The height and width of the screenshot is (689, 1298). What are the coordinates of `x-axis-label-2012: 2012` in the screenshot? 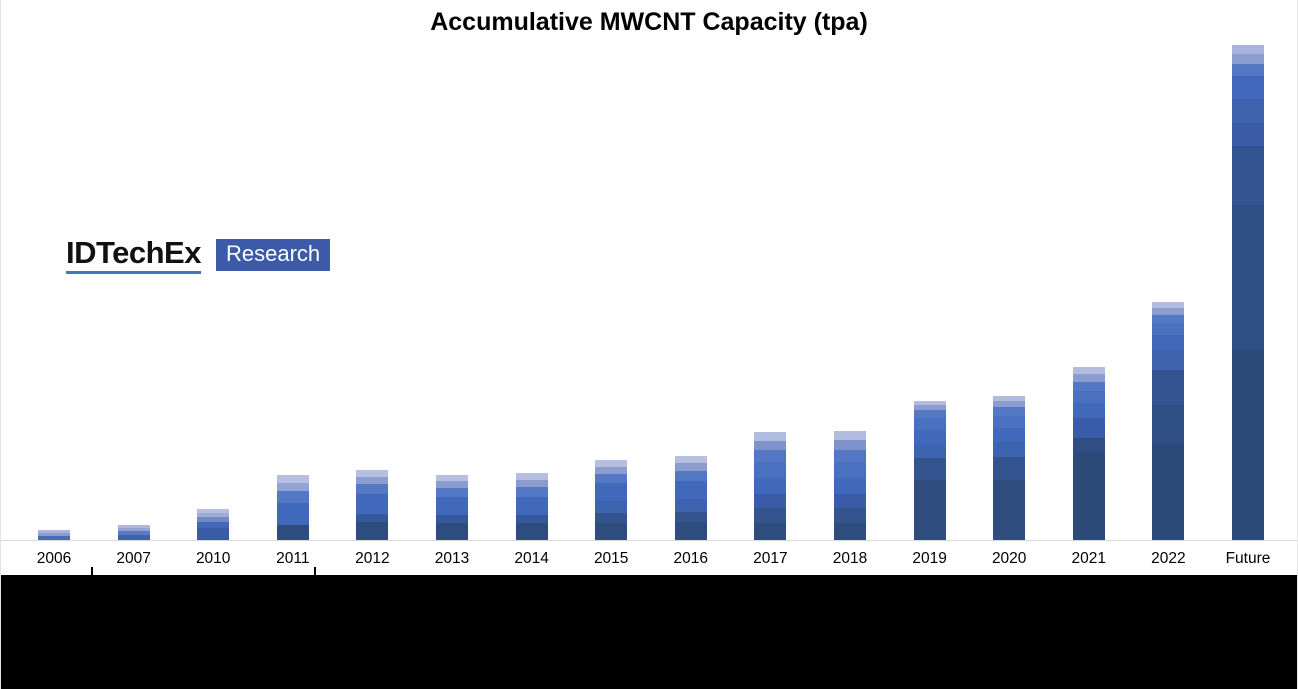 It's located at (372, 558).